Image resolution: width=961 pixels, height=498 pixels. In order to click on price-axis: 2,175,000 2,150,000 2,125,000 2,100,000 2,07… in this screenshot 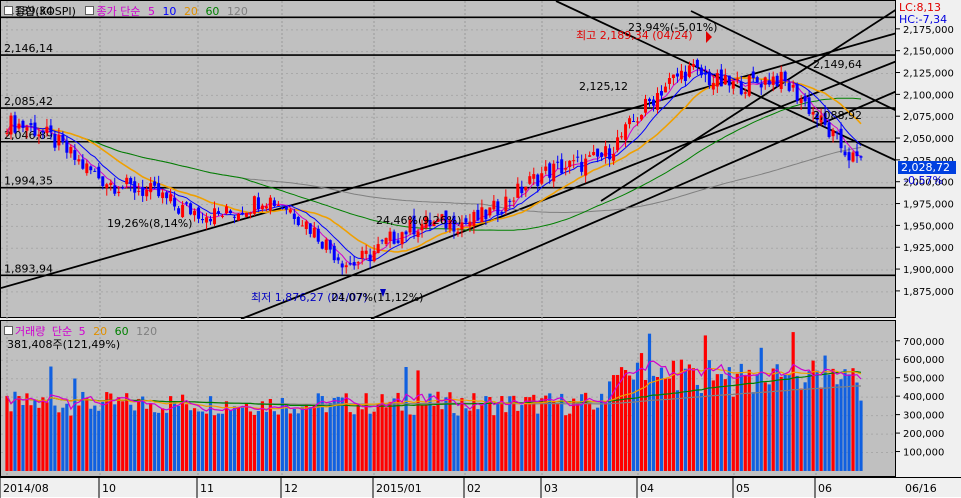, I will do `click(928, 159)`.